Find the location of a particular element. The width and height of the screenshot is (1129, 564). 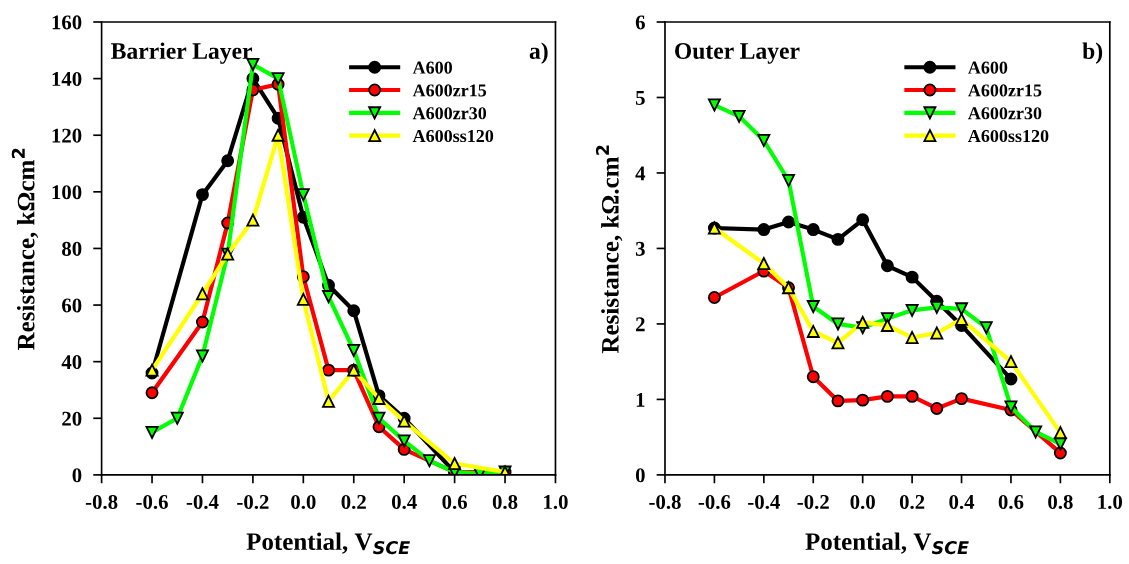

y-tick-label: 6 is located at coordinates (640, 22).